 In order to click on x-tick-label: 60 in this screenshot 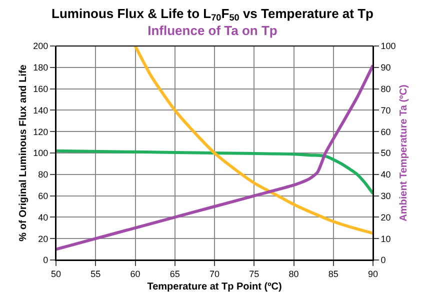, I will do `click(135, 273)`.